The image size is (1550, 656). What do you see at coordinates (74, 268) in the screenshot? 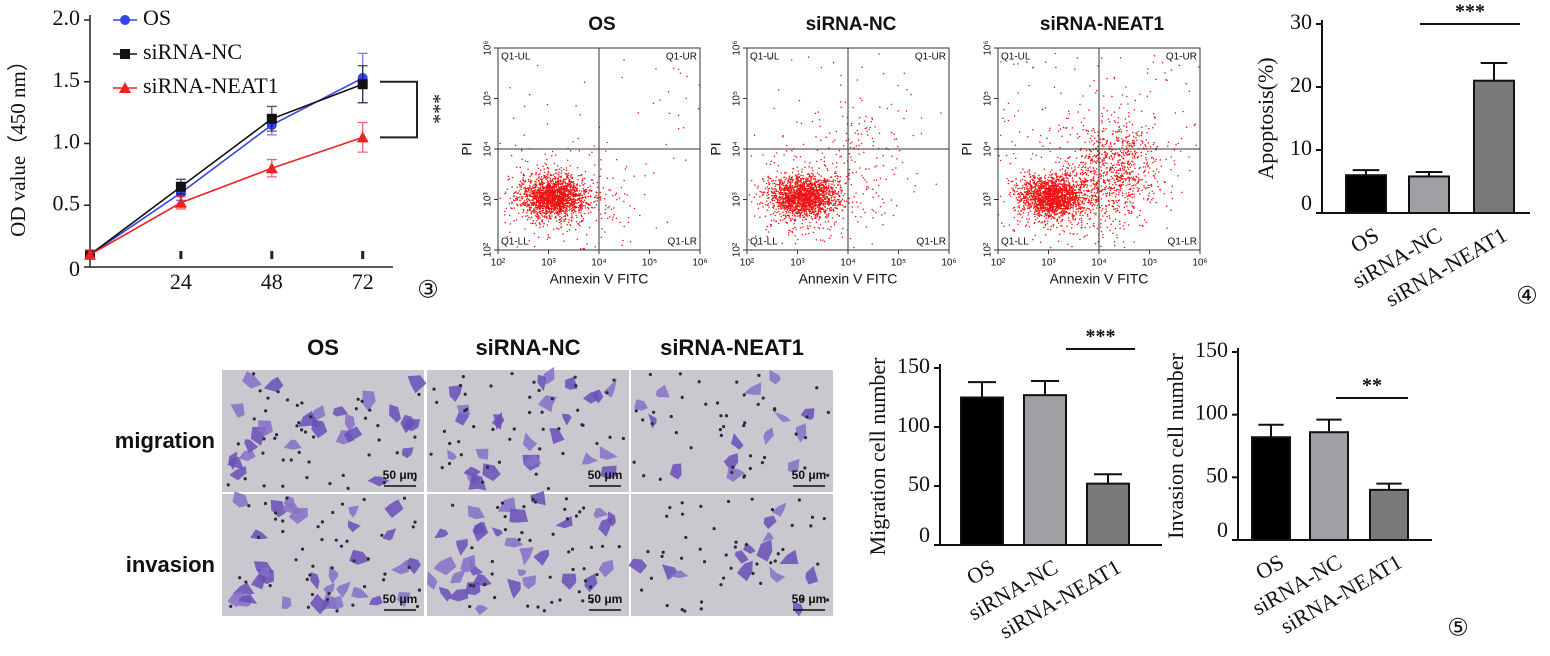
I see `y-tick-label: 0` at bounding box center [74, 268].